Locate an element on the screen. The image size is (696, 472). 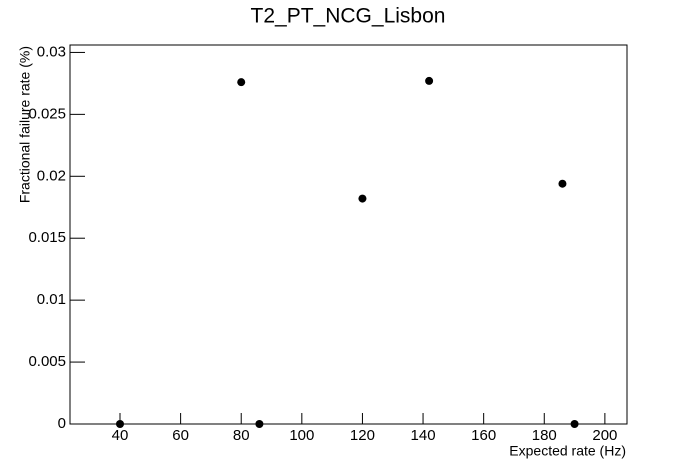
y-tick-label: 0.005 is located at coordinates (47, 361).